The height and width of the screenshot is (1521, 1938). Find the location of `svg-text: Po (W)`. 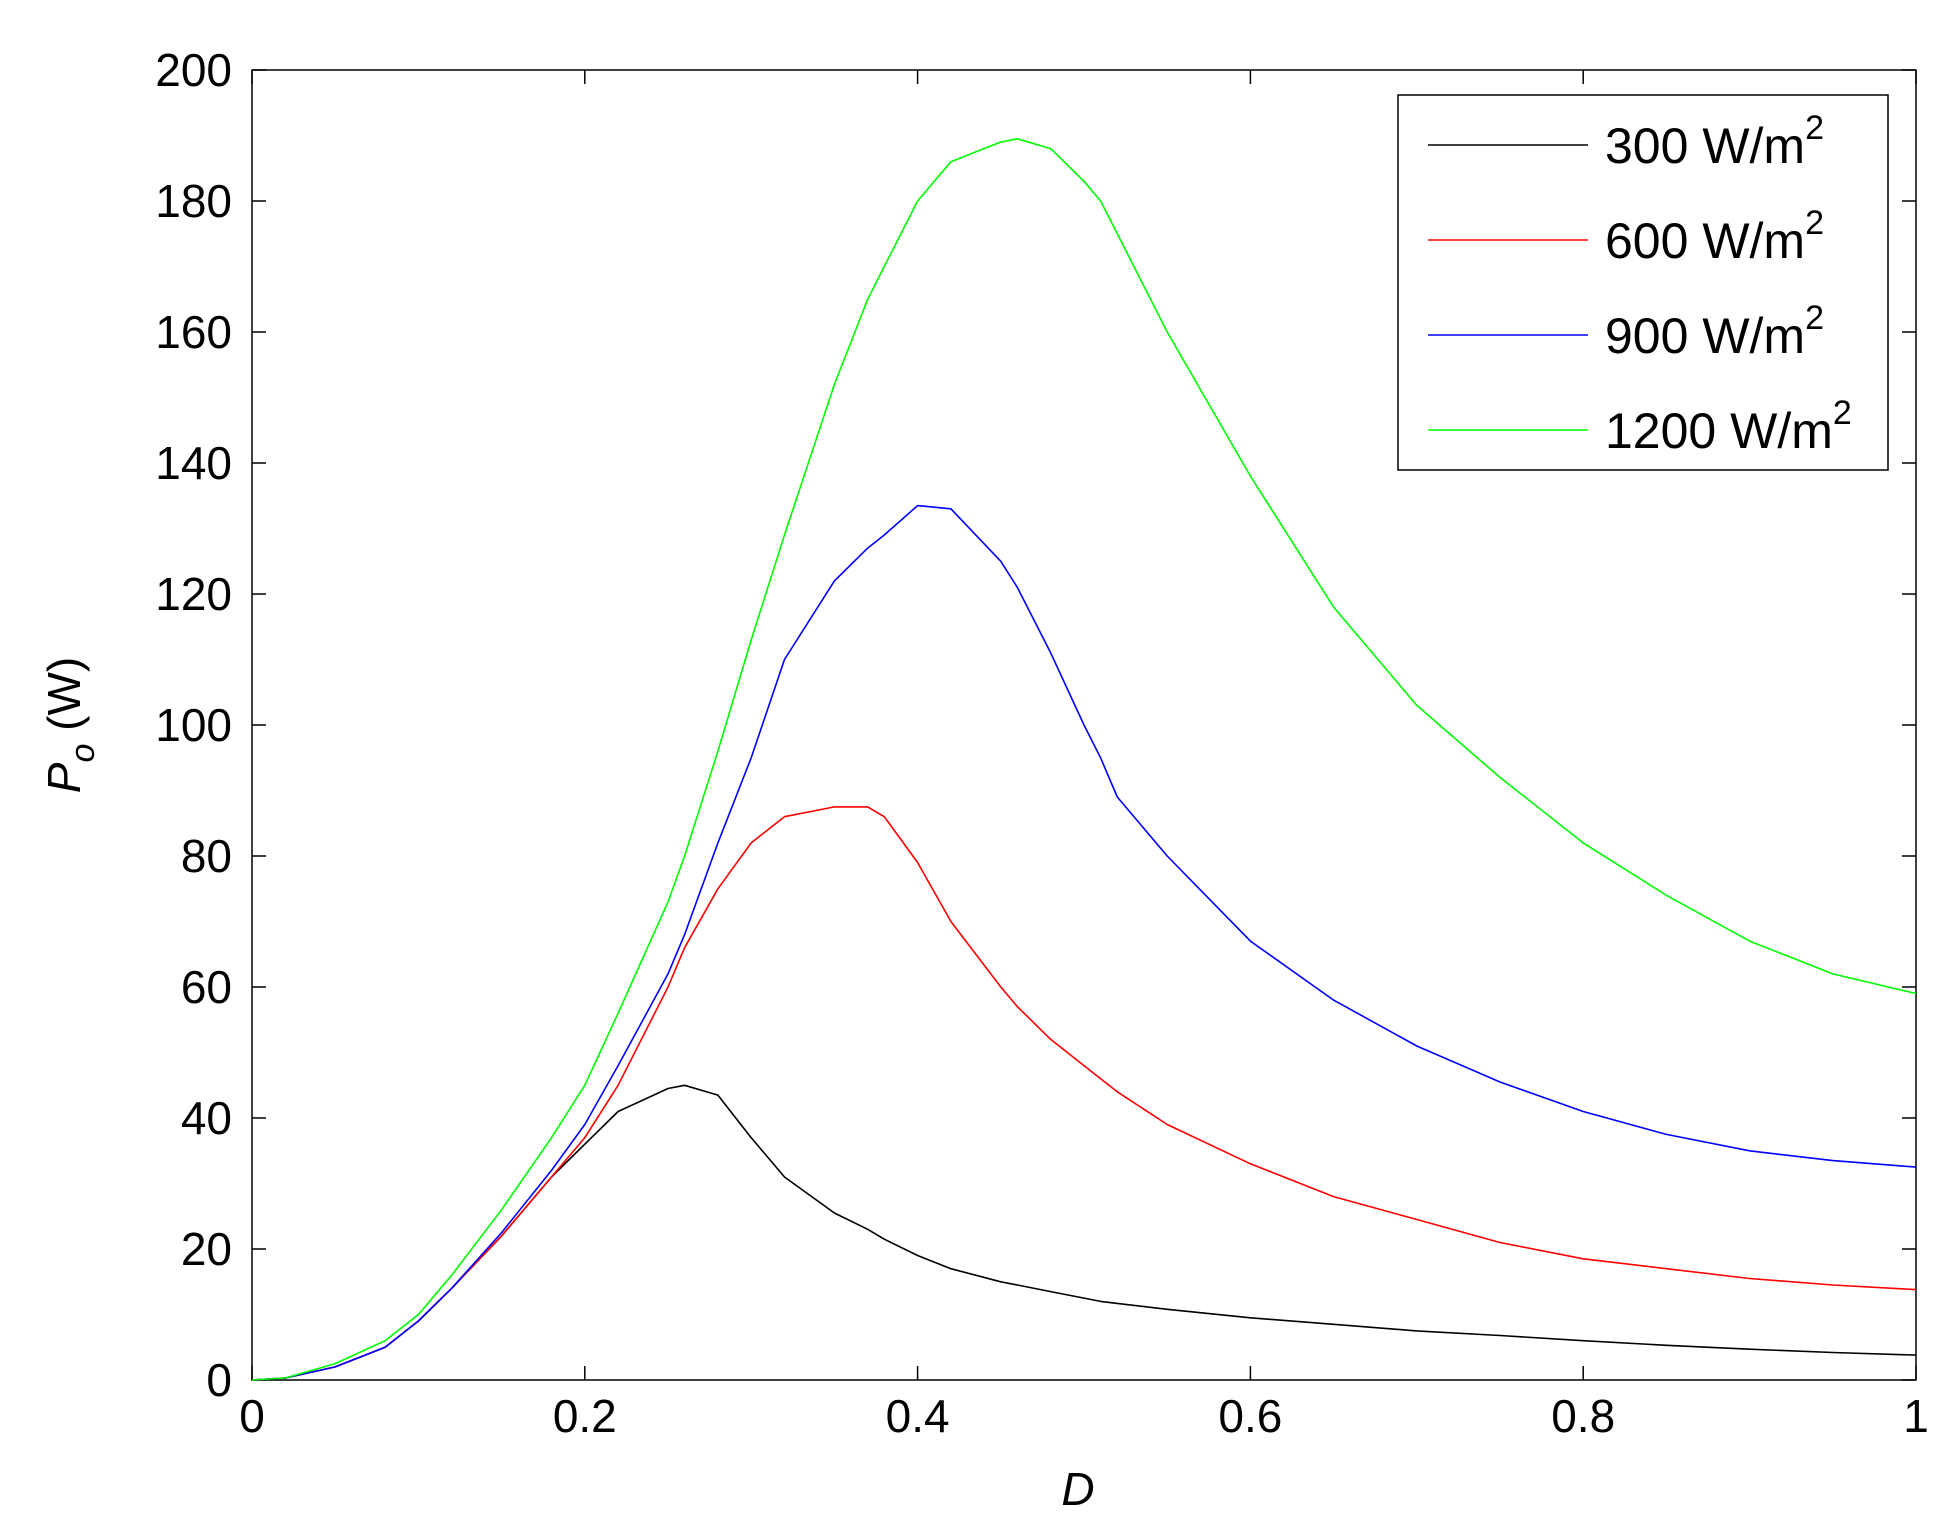

svg-text: Po (W) is located at coordinates (70, 725).